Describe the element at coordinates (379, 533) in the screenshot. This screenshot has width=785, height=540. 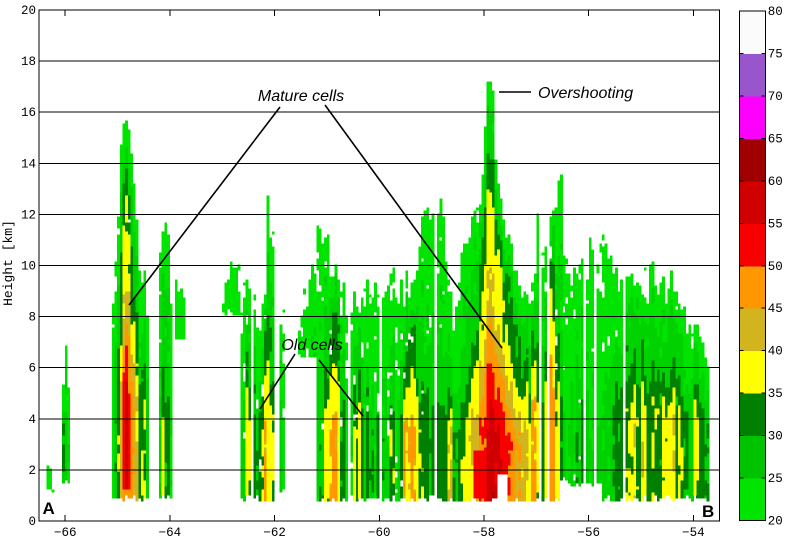
I see `svg-text: −60` at that location.